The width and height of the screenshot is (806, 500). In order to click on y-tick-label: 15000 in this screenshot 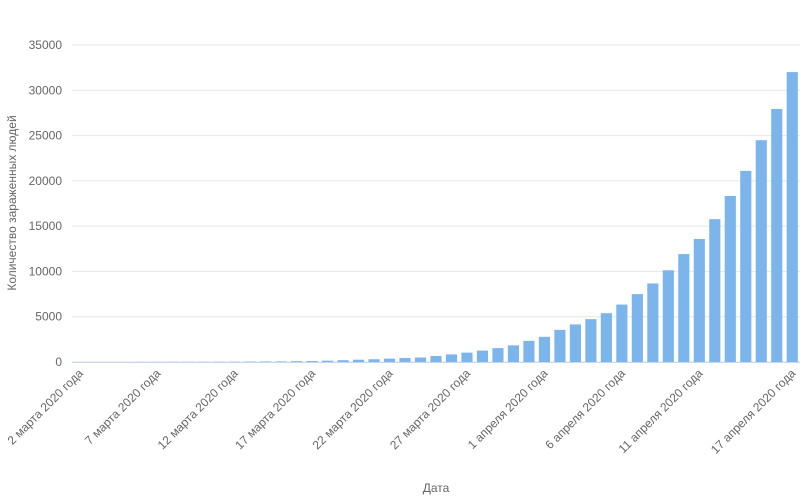, I will do `click(46, 226)`.